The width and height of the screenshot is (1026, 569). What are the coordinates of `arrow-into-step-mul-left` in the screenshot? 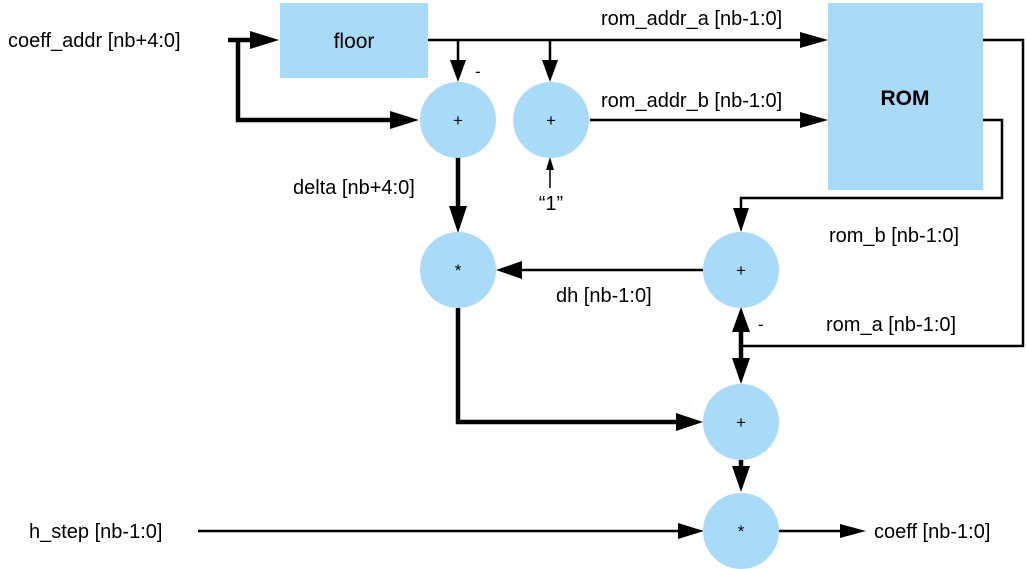 It's located at (691, 531).